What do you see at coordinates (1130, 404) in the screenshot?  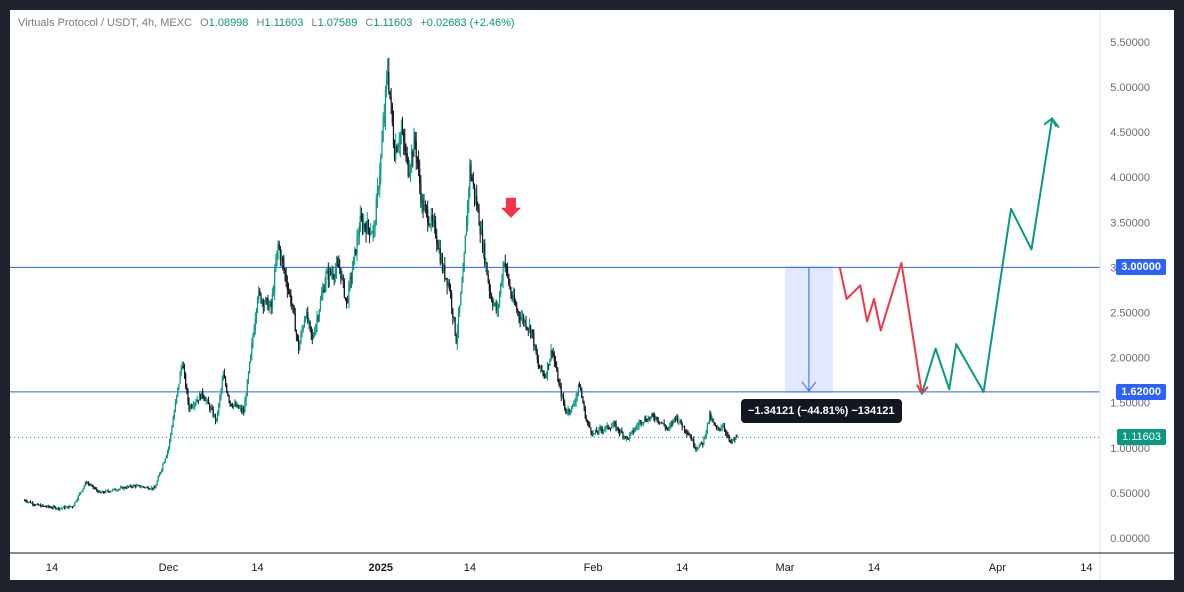 I see `y-tick-label: 1.50000` at bounding box center [1130, 404].